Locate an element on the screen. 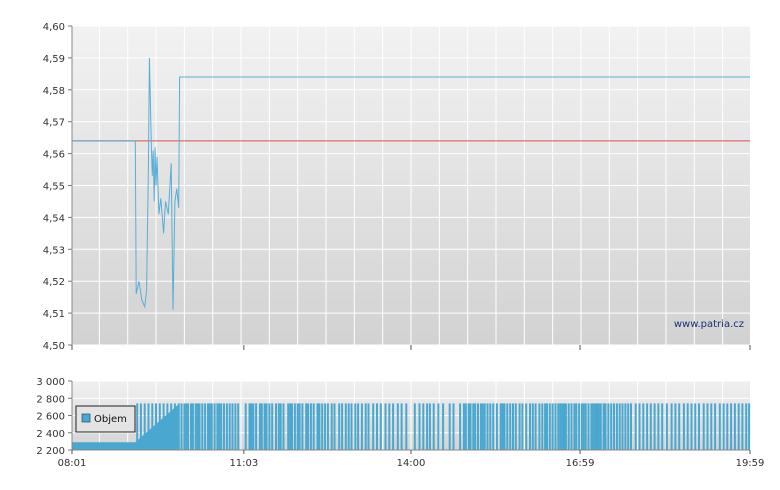  volume-y-tick-label: 2 600 is located at coordinates (50, 417).